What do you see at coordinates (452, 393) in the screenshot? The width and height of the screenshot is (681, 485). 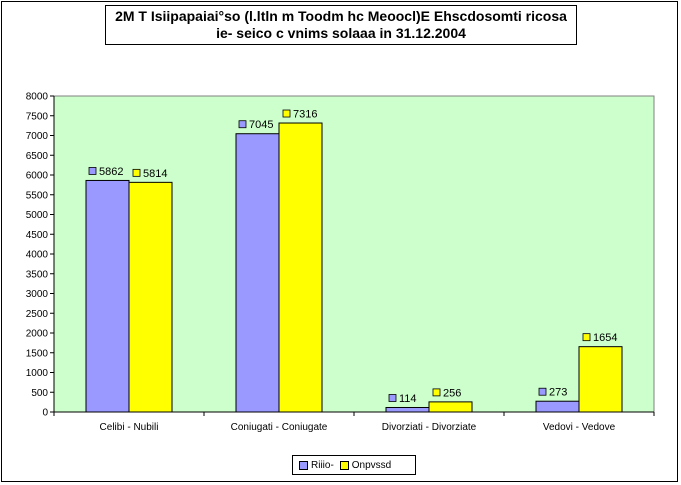 I see `data-label: 256` at bounding box center [452, 393].